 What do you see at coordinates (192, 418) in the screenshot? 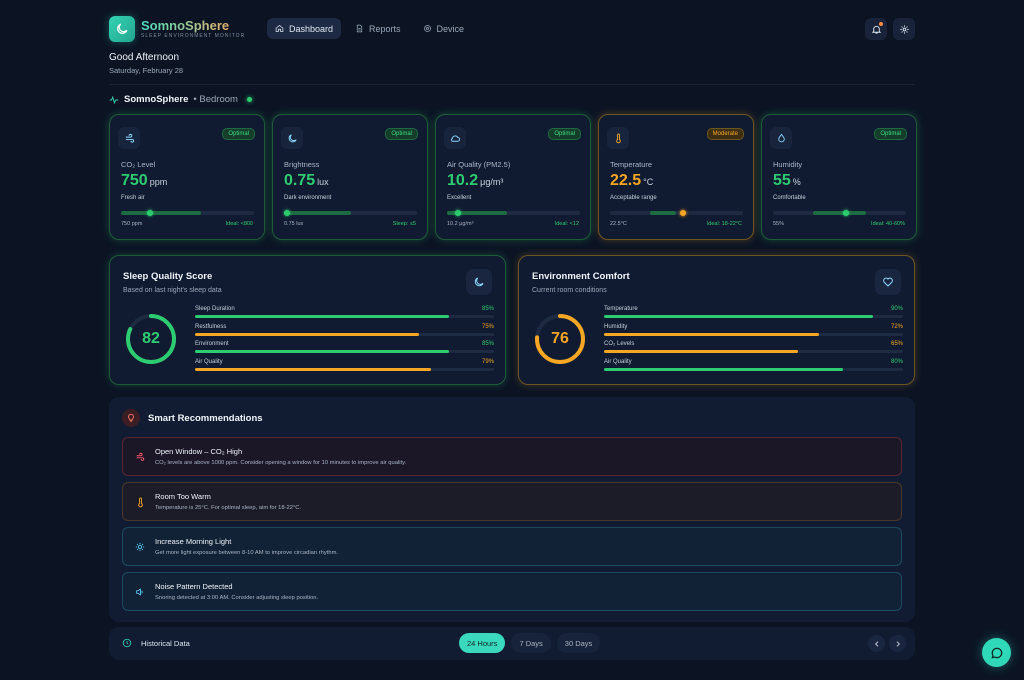
I see `recommendations-header: Smart Recommendations` at bounding box center [192, 418].